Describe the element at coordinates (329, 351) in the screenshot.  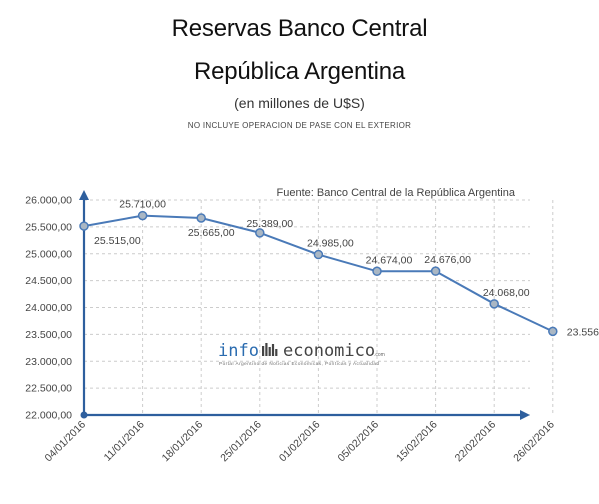
I see `watermark-economico-text: economico` at that location.